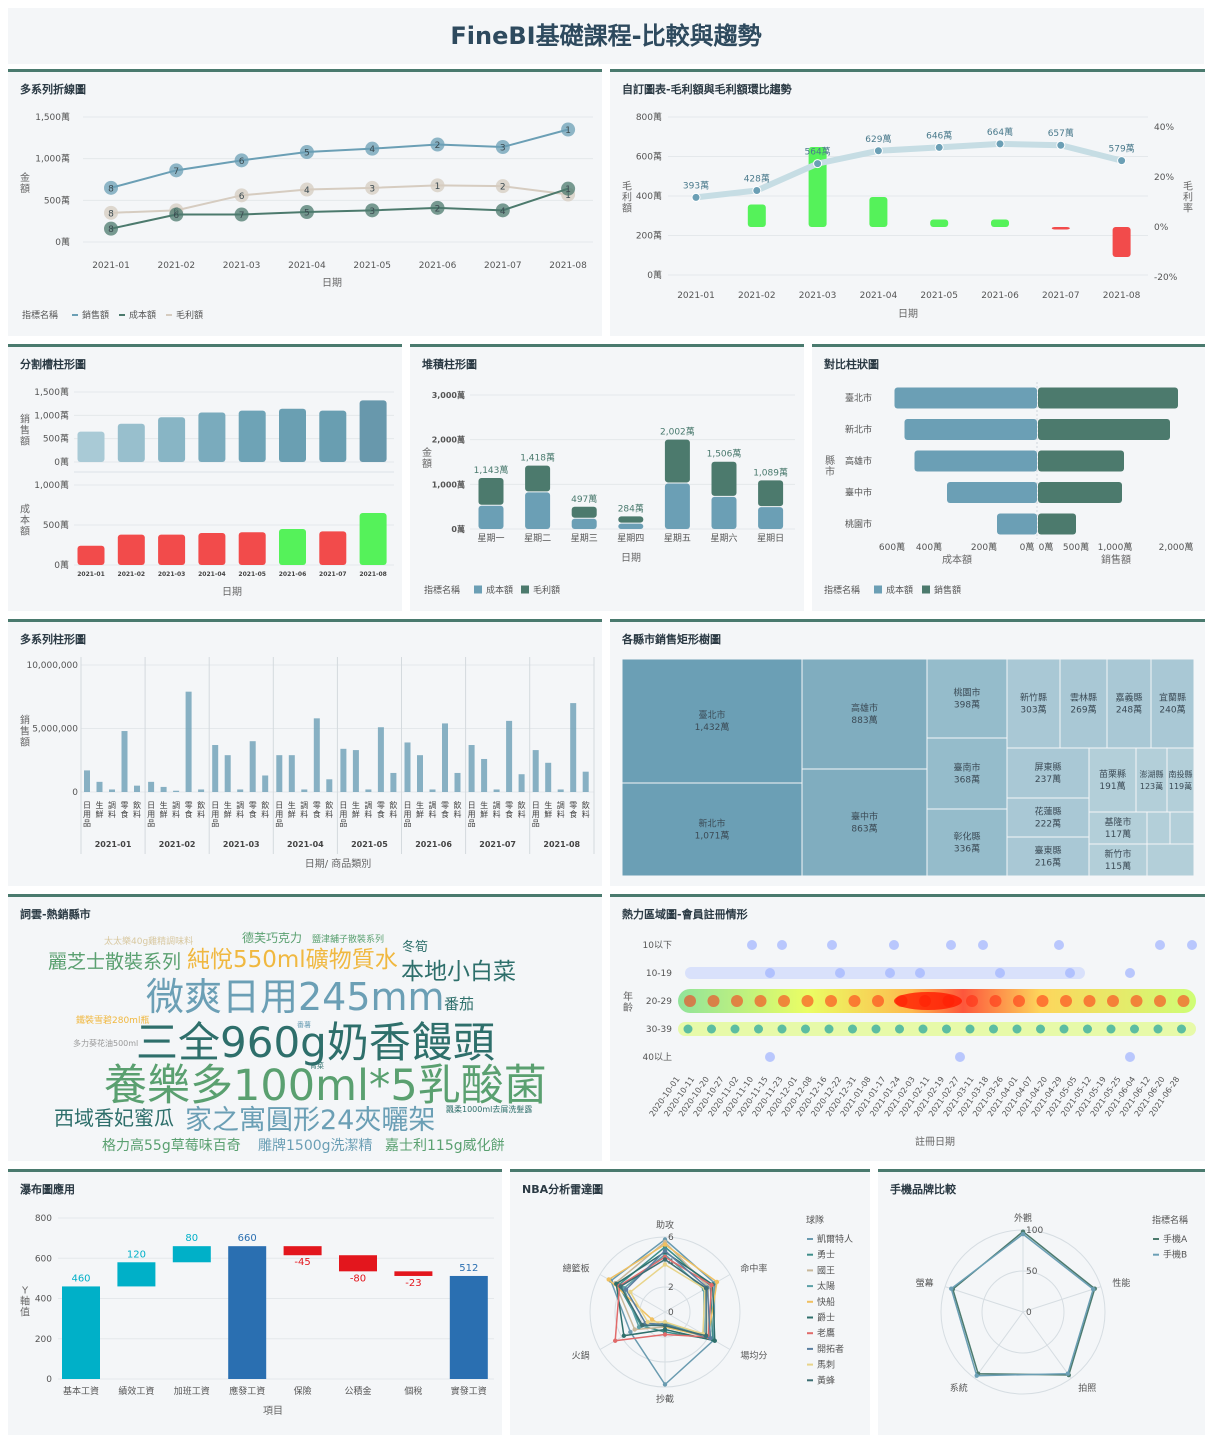 This screenshot has width=1213, height=1438. What do you see at coordinates (43, 1340) in the screenshot?
I see `y-tick-label: 200` at bounding box center [43, 1340].